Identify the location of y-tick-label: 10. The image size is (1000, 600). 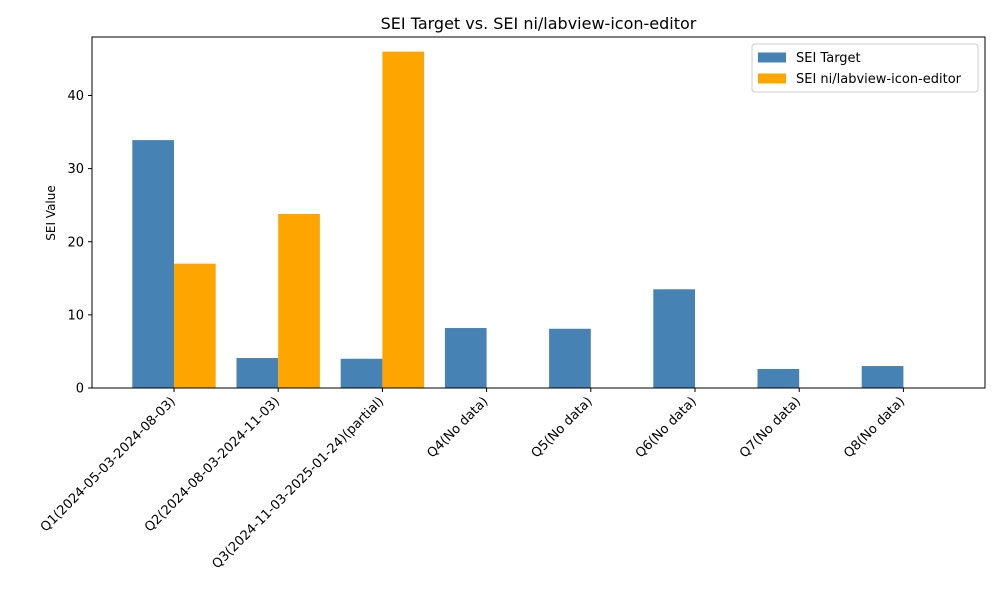
(75, 315).